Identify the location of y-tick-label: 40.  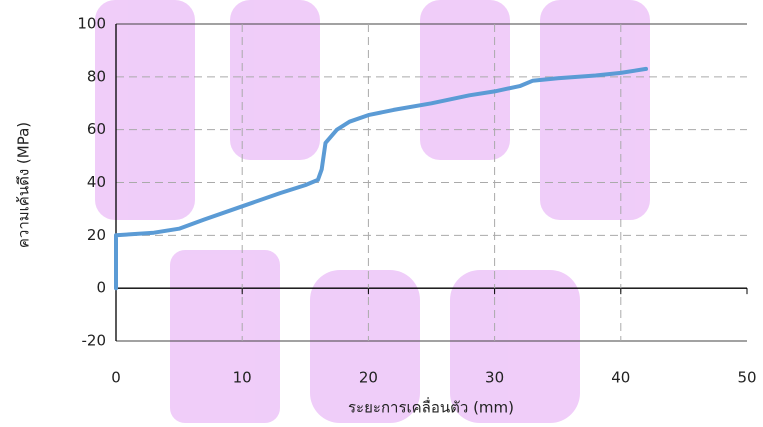
(96, 182).